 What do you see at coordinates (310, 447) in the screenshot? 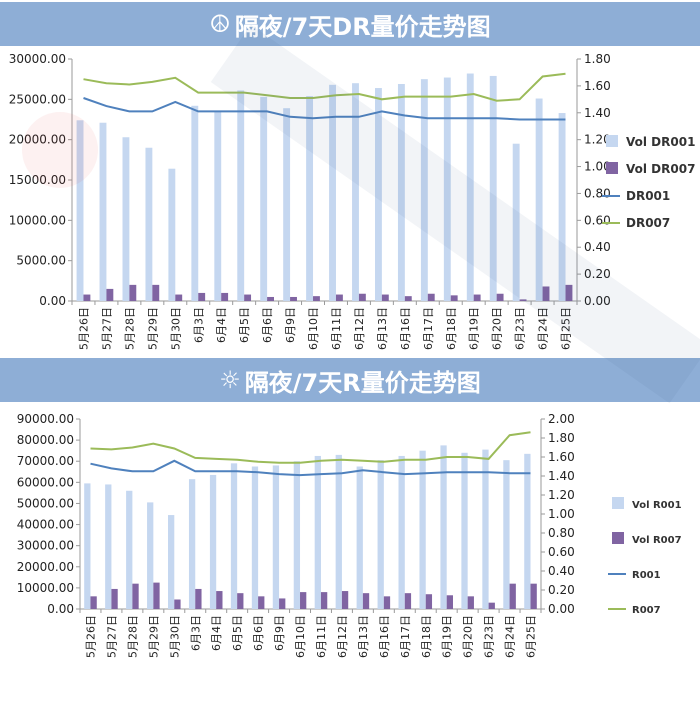
I see `chart-2-line-r007` at bounding box center [310, 447].